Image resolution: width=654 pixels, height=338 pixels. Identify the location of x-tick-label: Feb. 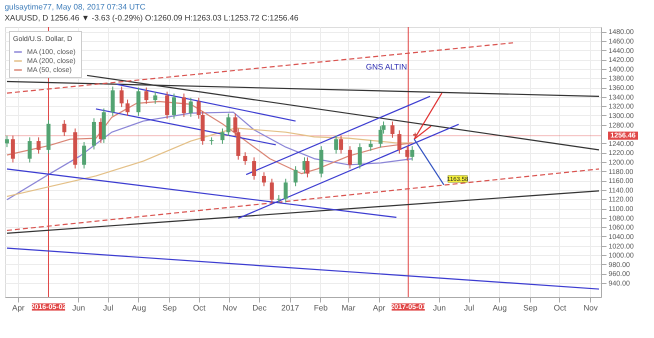
(321, 308).